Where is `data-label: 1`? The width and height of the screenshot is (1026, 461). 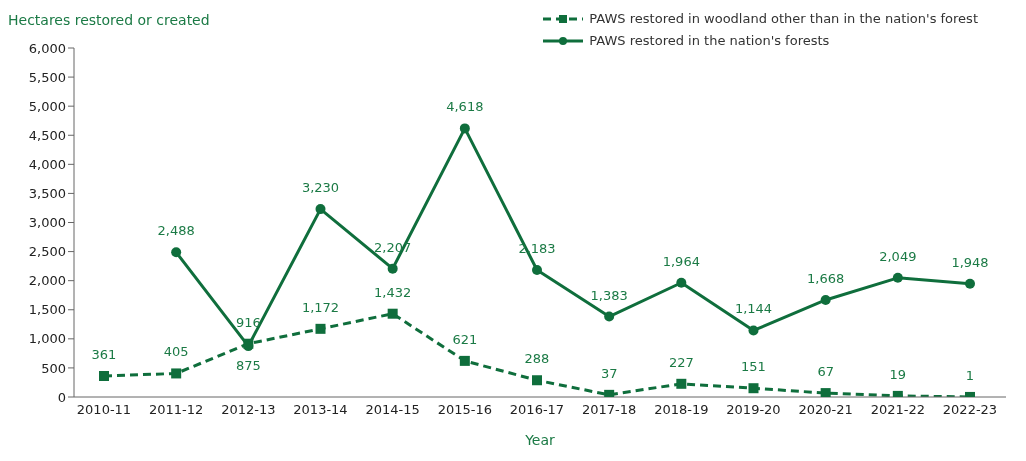
data-label: 1 is located at coordinates (970, 375).